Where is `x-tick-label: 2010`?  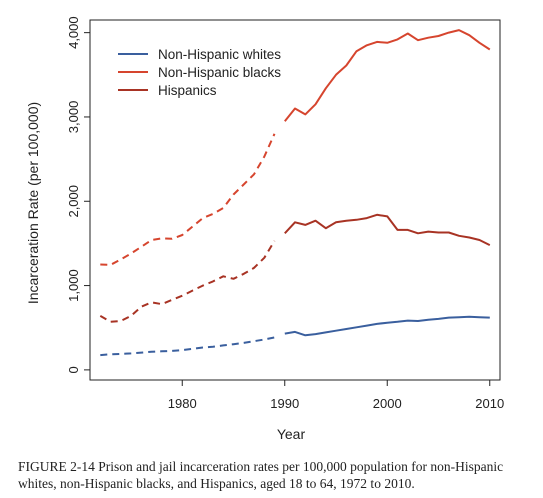
x-tick-label: 2010 is located at coordinates (489, 403).